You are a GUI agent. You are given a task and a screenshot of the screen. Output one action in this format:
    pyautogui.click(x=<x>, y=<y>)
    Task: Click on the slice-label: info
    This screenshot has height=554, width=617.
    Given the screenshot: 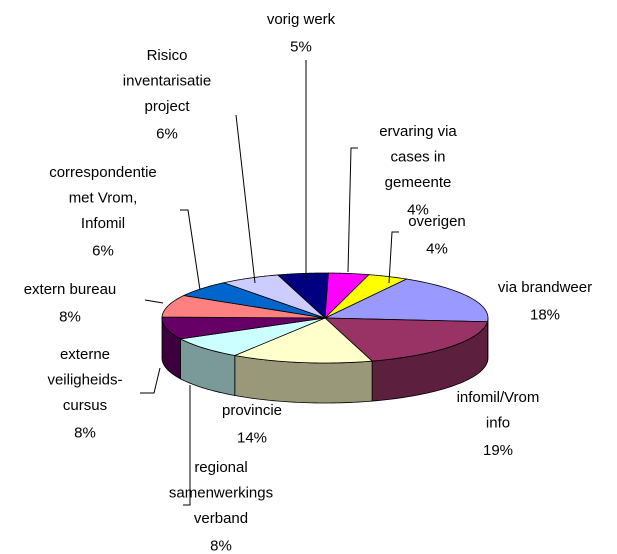 What is the action you would take?
    pyautogui.click(x=498, y=422)
    